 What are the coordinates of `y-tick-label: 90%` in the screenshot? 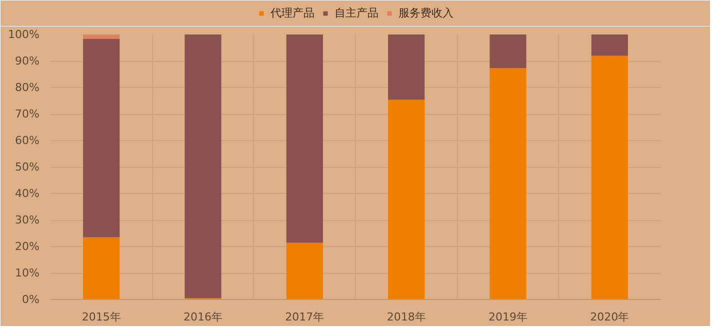 It's located at (27, 61).